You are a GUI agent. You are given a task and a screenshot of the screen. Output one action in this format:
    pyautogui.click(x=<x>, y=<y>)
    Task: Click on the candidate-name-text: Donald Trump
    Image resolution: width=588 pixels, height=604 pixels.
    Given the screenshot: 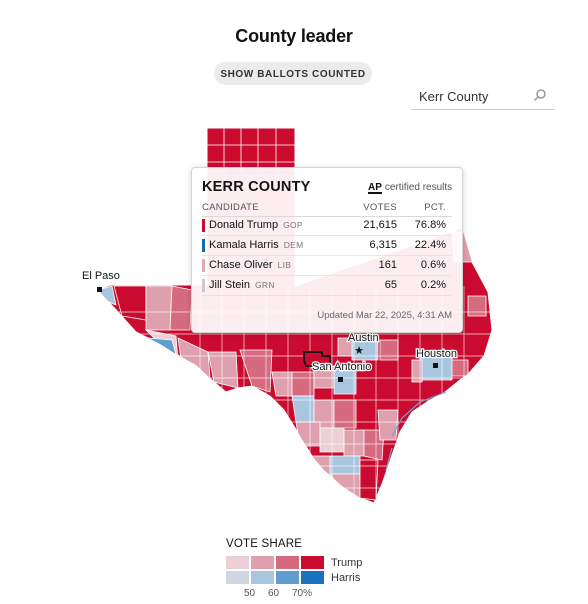 What is the action you would take?
    pyautogui.click(x=244, y=225)
    